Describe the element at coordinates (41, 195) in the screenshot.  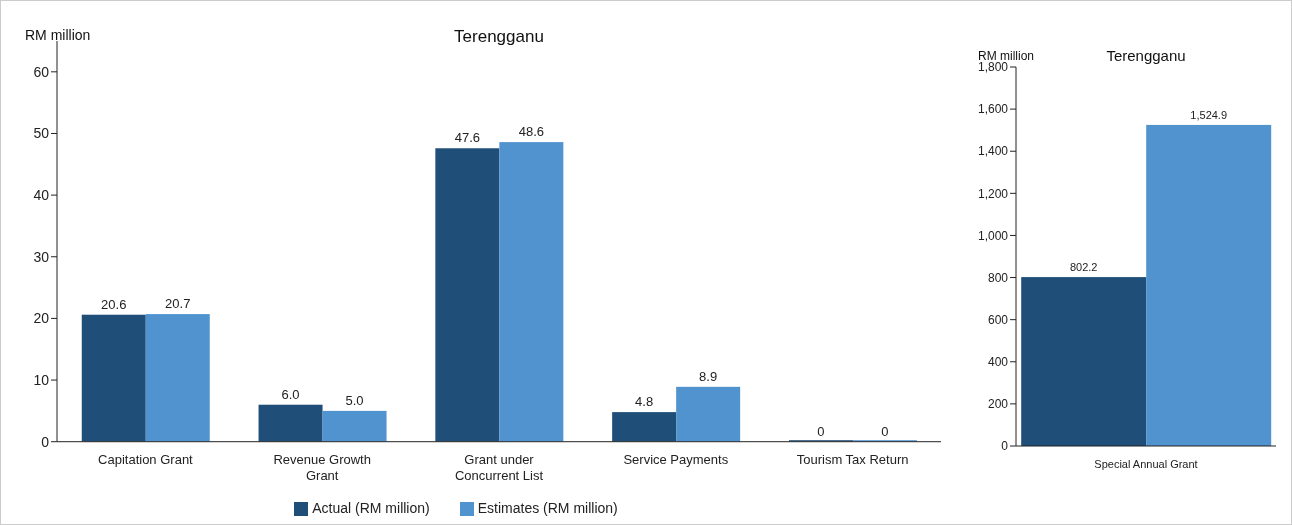
I see `y-tick-label: 40` at that location.